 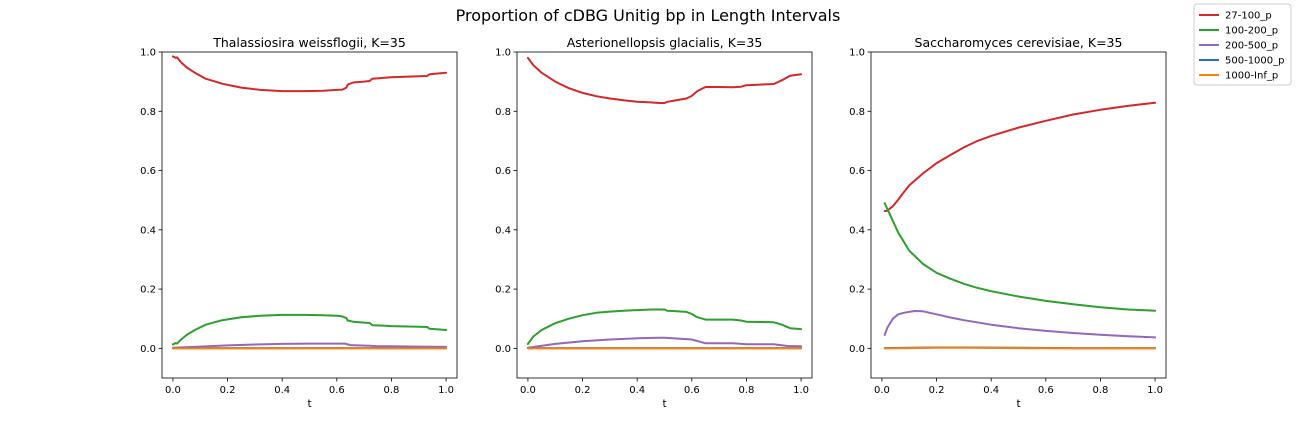 I want to click on subplot-title: Thalassiosira weissflogii, K=35, so click(x=309, y=42).